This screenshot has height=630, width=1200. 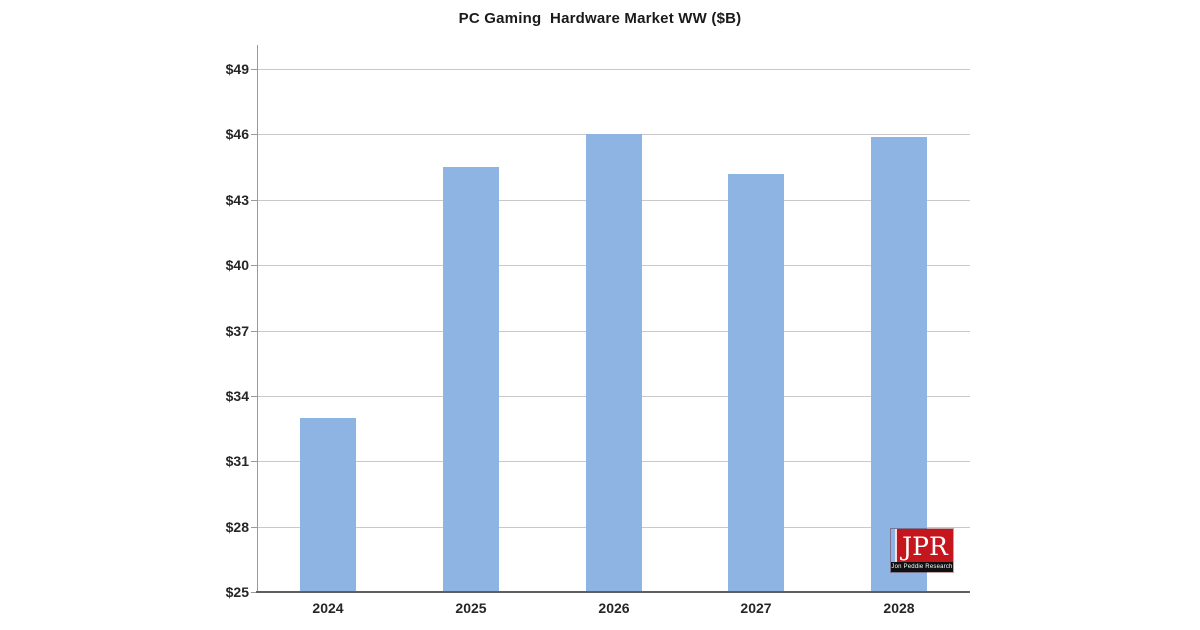 What do you see at coordinates (471, 608) in the screenshot?
I see `x-tick-label-2025: 2025` at bounding box center [471, 608].